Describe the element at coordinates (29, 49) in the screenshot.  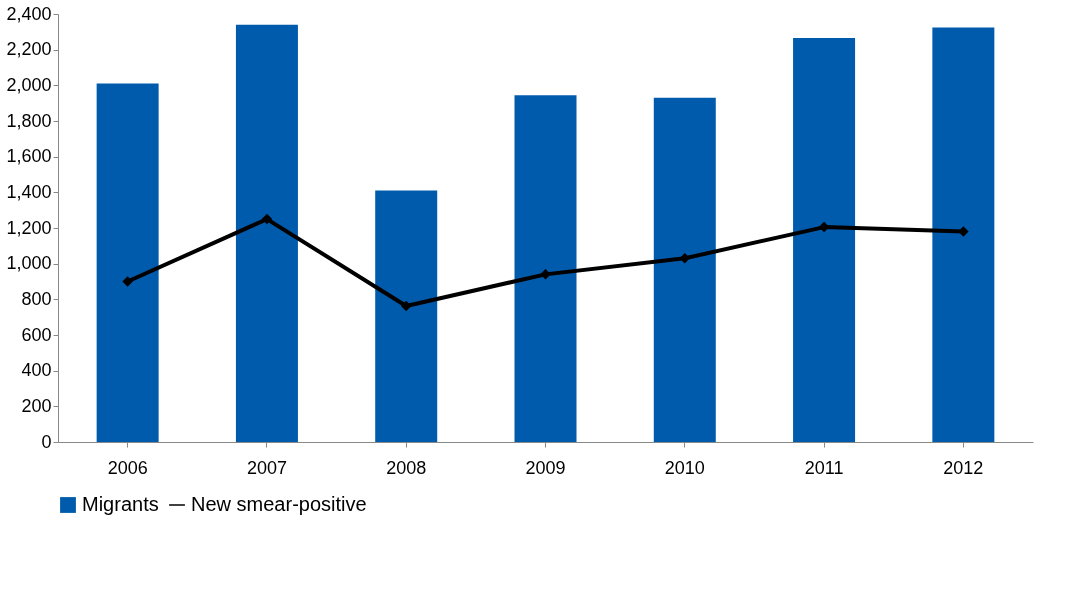
I see `y-tick-label: 2,200` at that location.